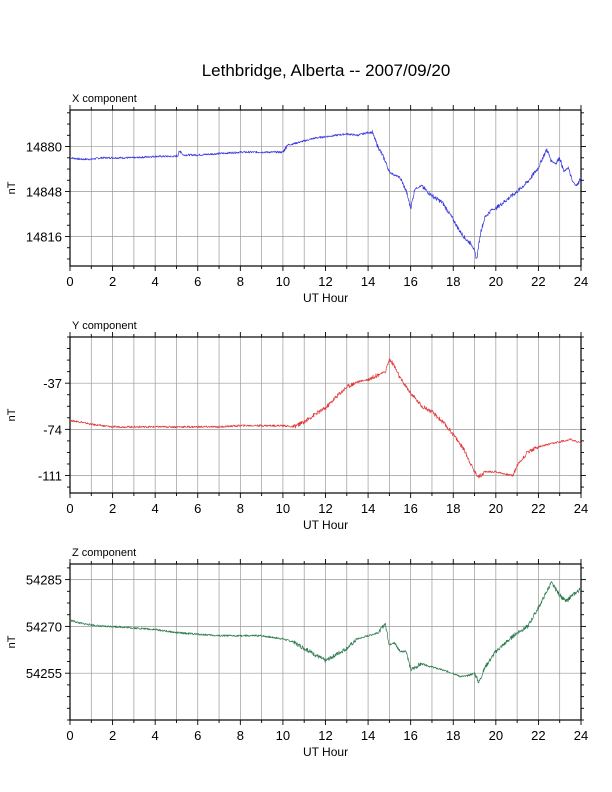 This screenshot has height=792, width=612. Describe the element at coordinates (155, 281) in the screenshot. I see `x-component-xtick-label: 4` at that location.